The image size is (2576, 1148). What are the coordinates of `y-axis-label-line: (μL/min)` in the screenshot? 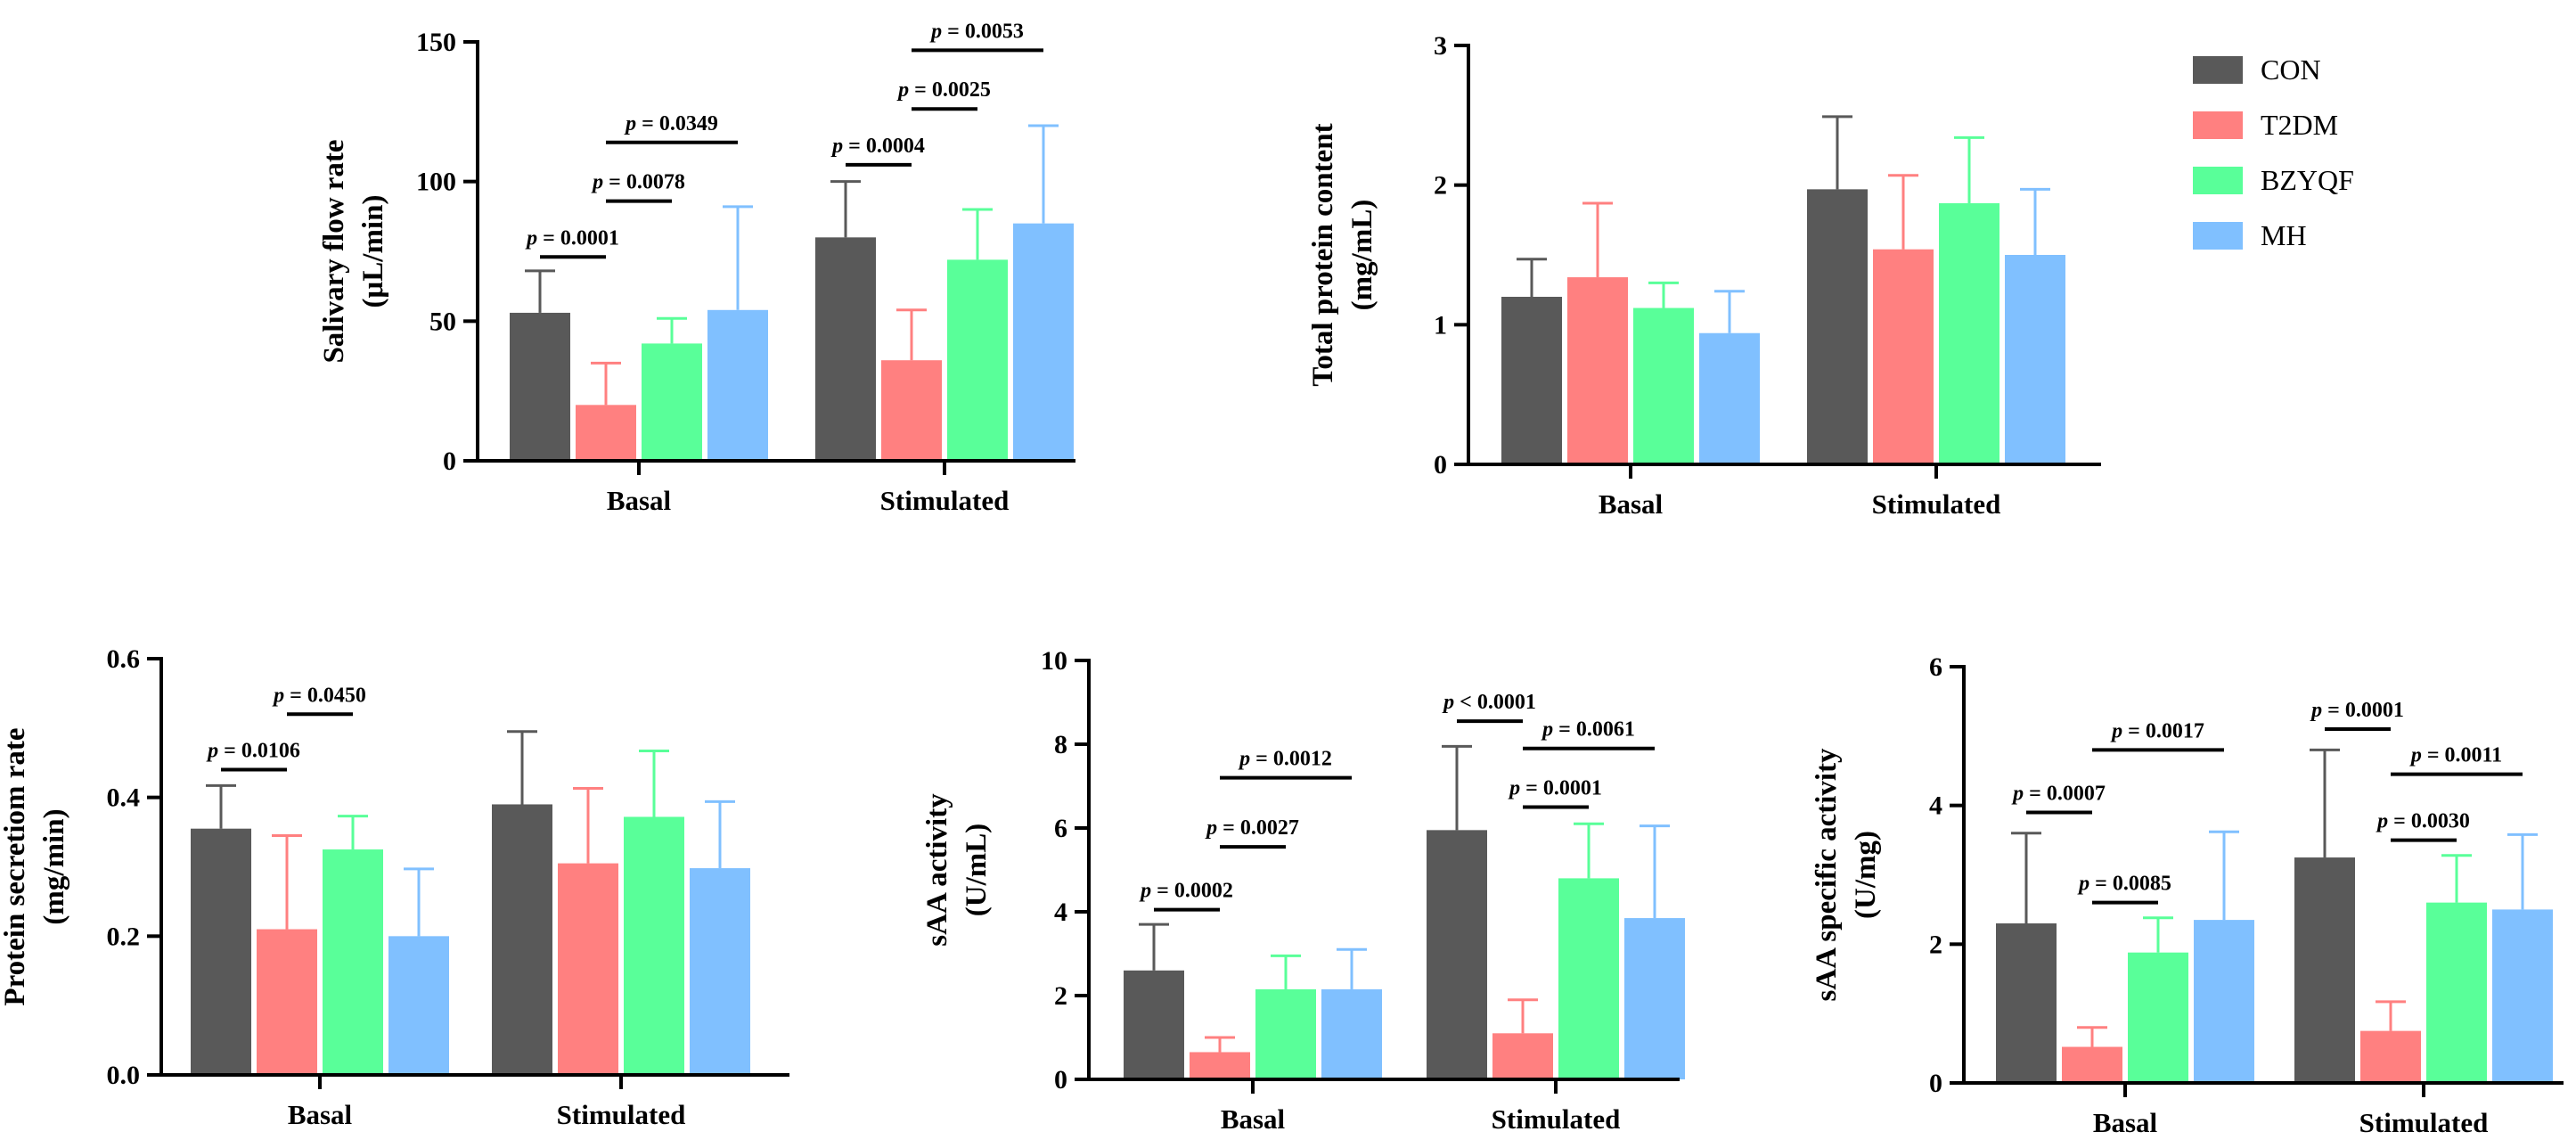 It's located at (373, 251).